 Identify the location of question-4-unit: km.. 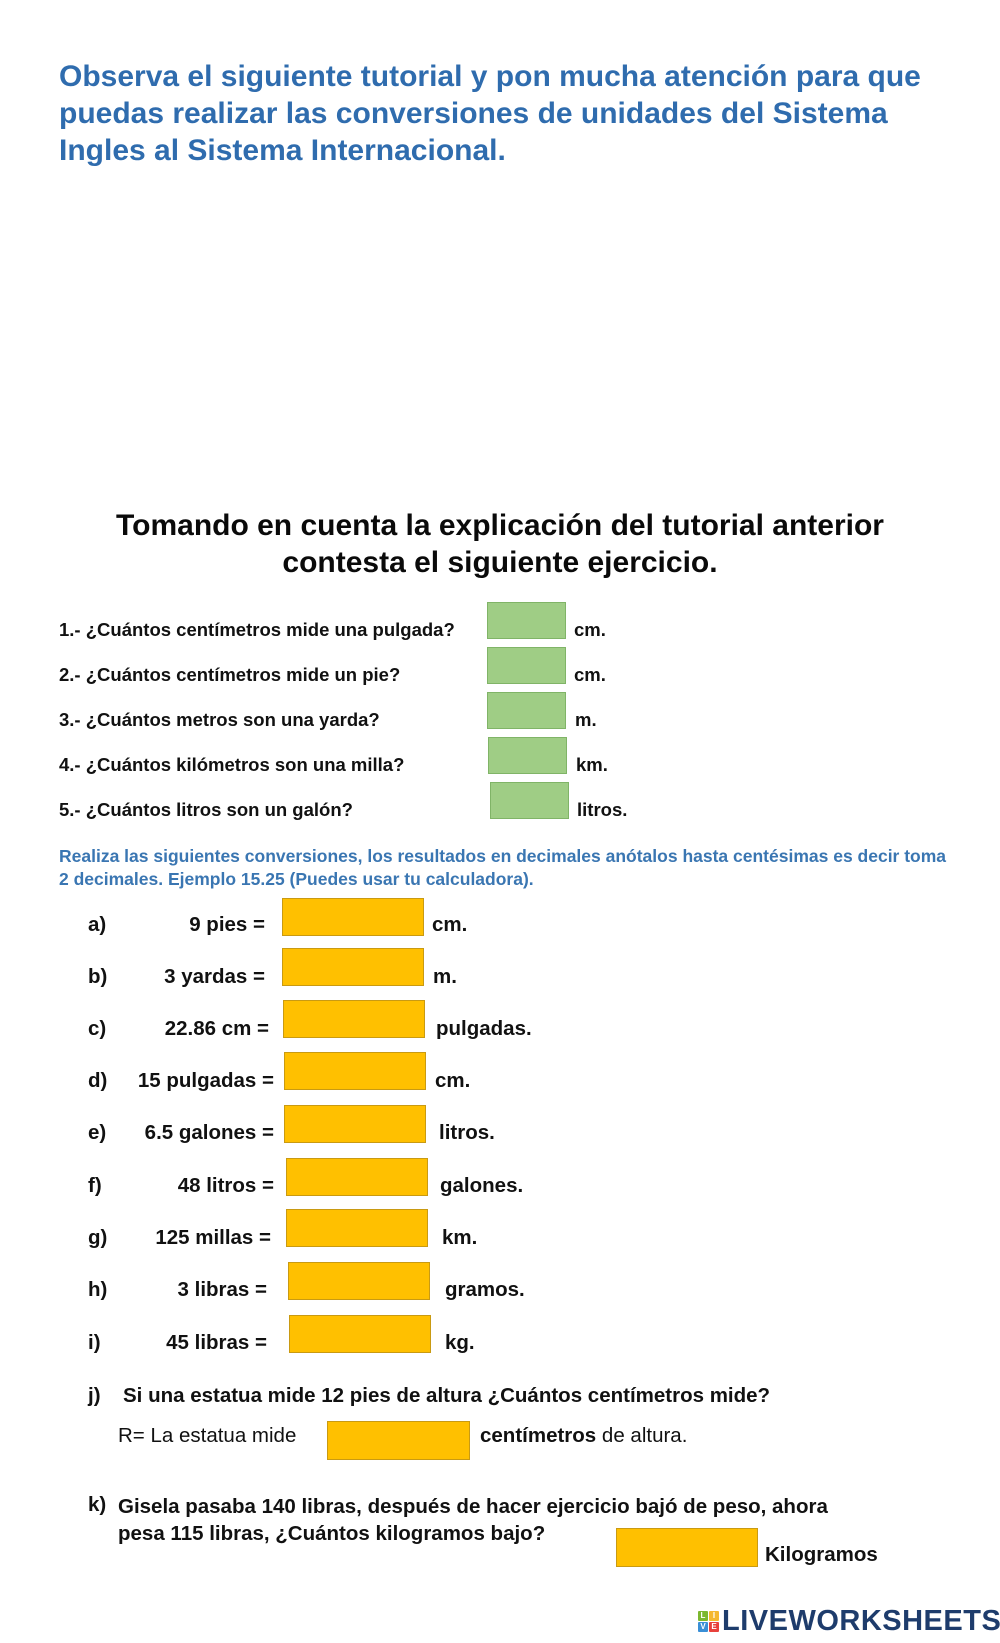
(592, 764).